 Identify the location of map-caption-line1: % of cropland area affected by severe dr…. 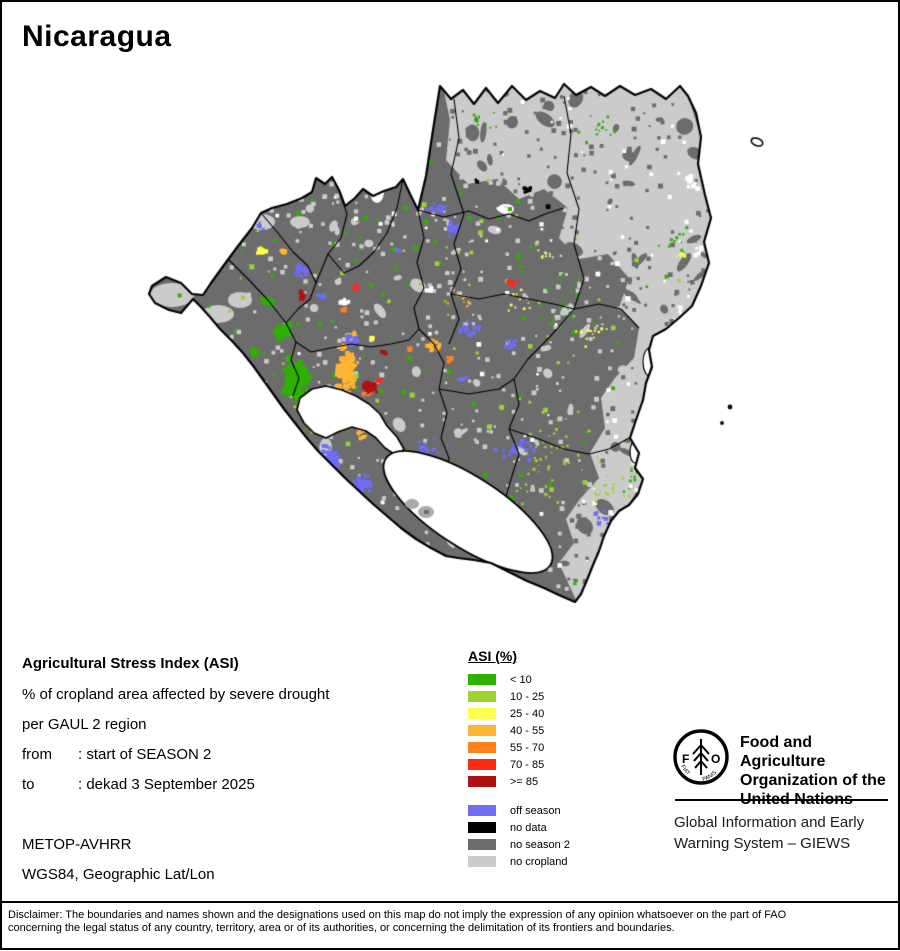
(176, 694).